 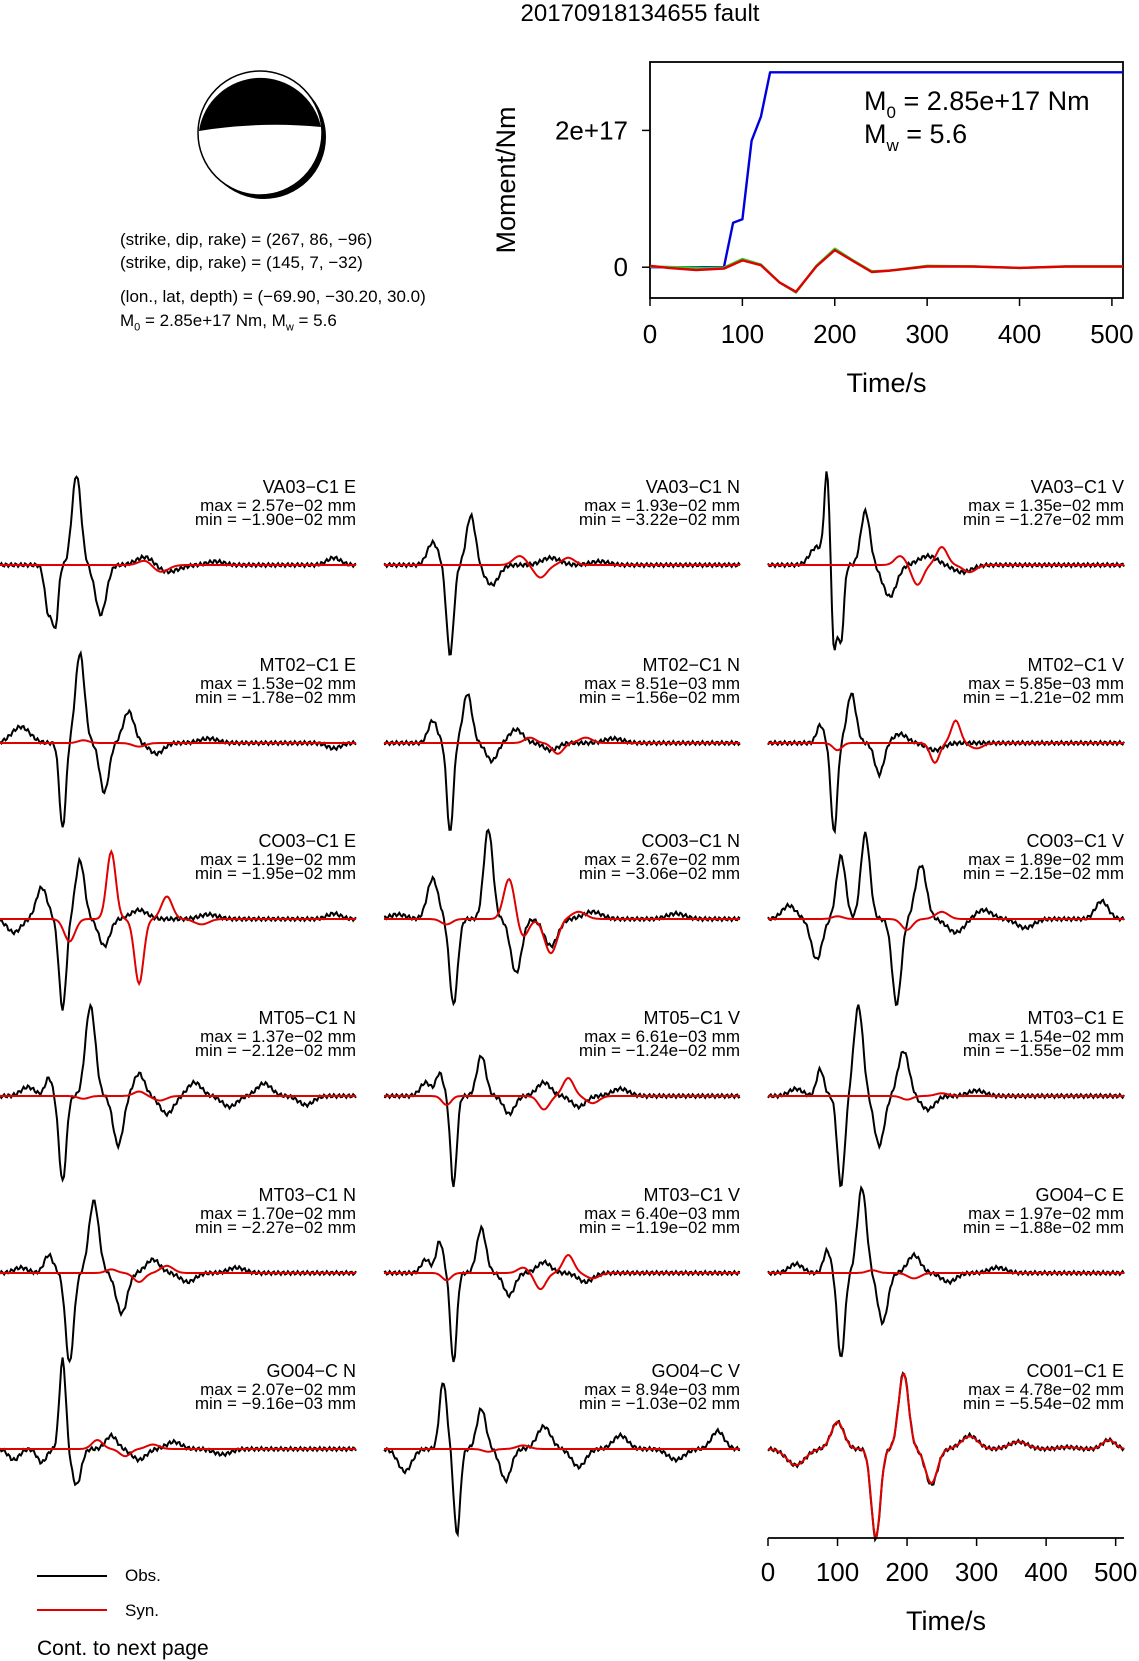 What do you see at coordinates (275, 1403) in the screenshot?
I see `min-amplitude-label: min = −9.16e−03 mm` at bounding box center [275, 1403].